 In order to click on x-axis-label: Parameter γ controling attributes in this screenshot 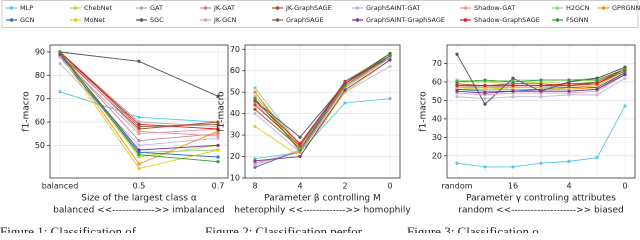, I will do `click(541, 199)`.